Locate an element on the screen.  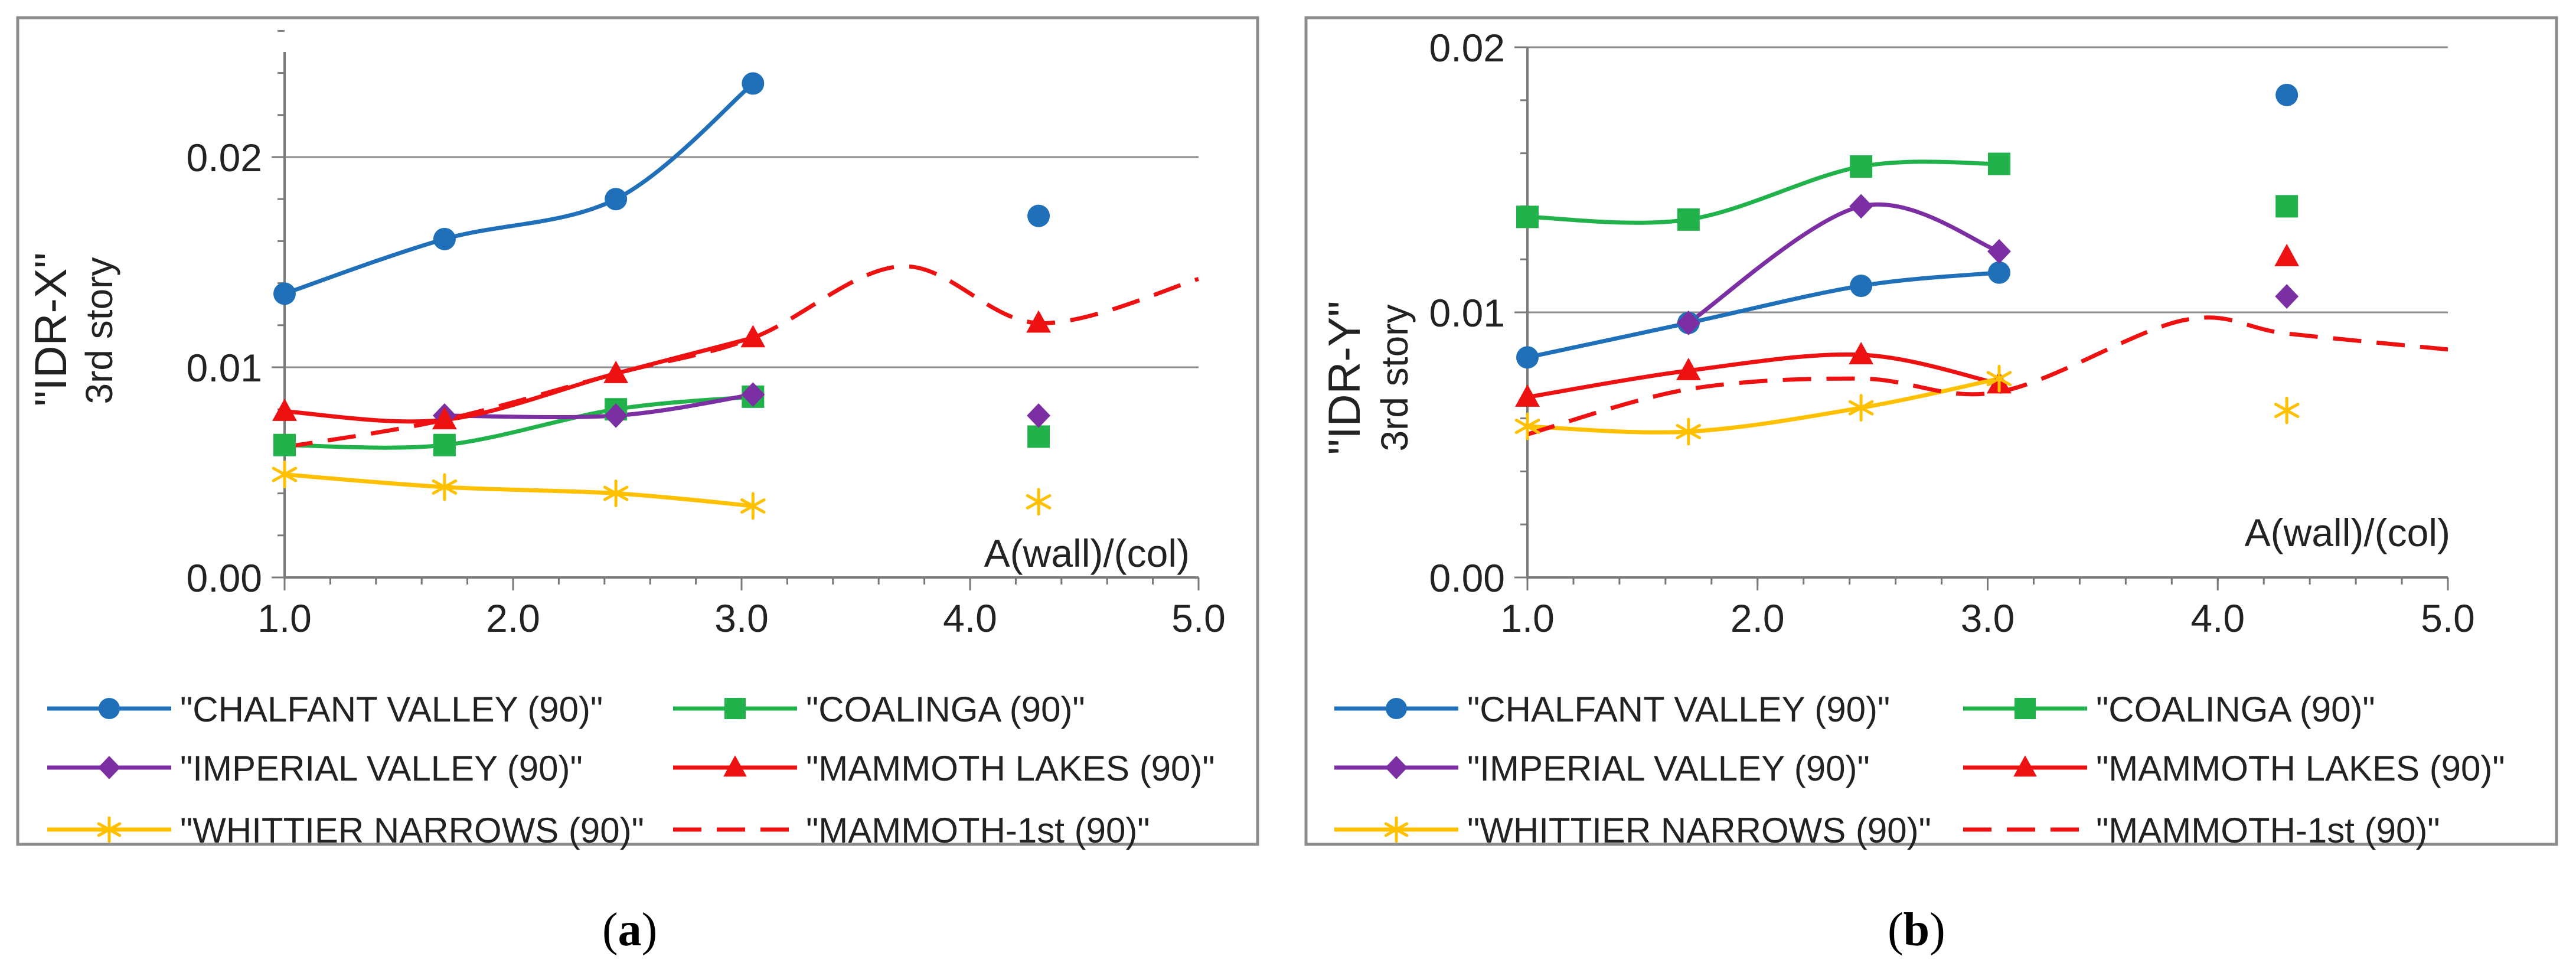
caption-a: (a) is located at coordinates (630, 930).